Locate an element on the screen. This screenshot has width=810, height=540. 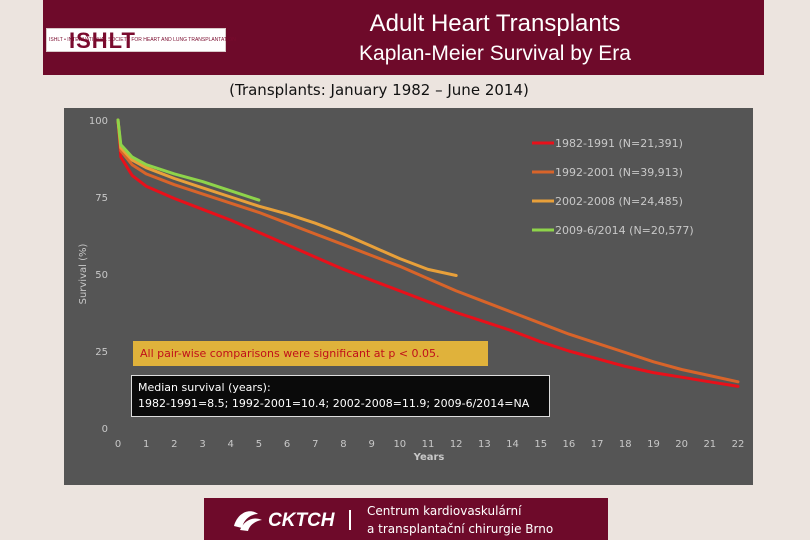
x-tick-label: 4 is located at coordinates (231, 444).